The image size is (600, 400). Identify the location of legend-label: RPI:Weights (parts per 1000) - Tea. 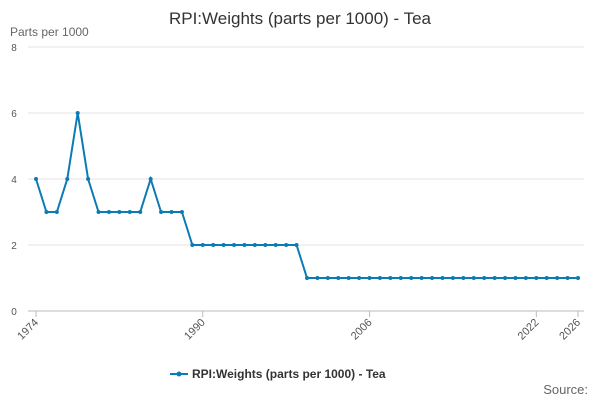
(289, 374).